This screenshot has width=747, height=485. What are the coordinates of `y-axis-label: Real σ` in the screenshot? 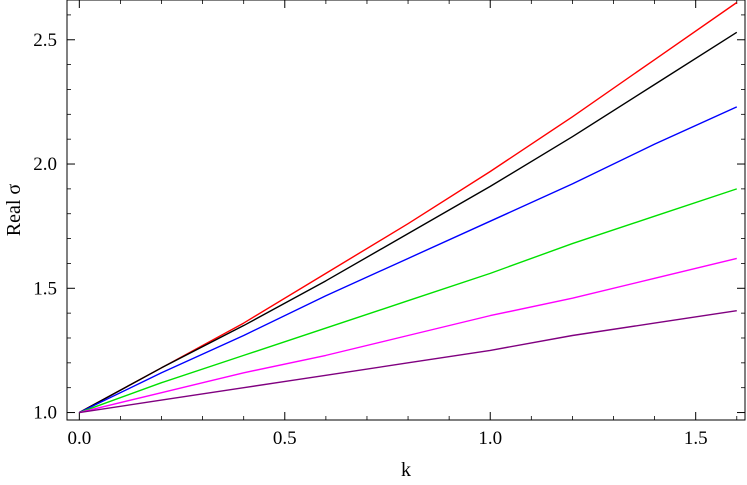 It's located at (14, 210).